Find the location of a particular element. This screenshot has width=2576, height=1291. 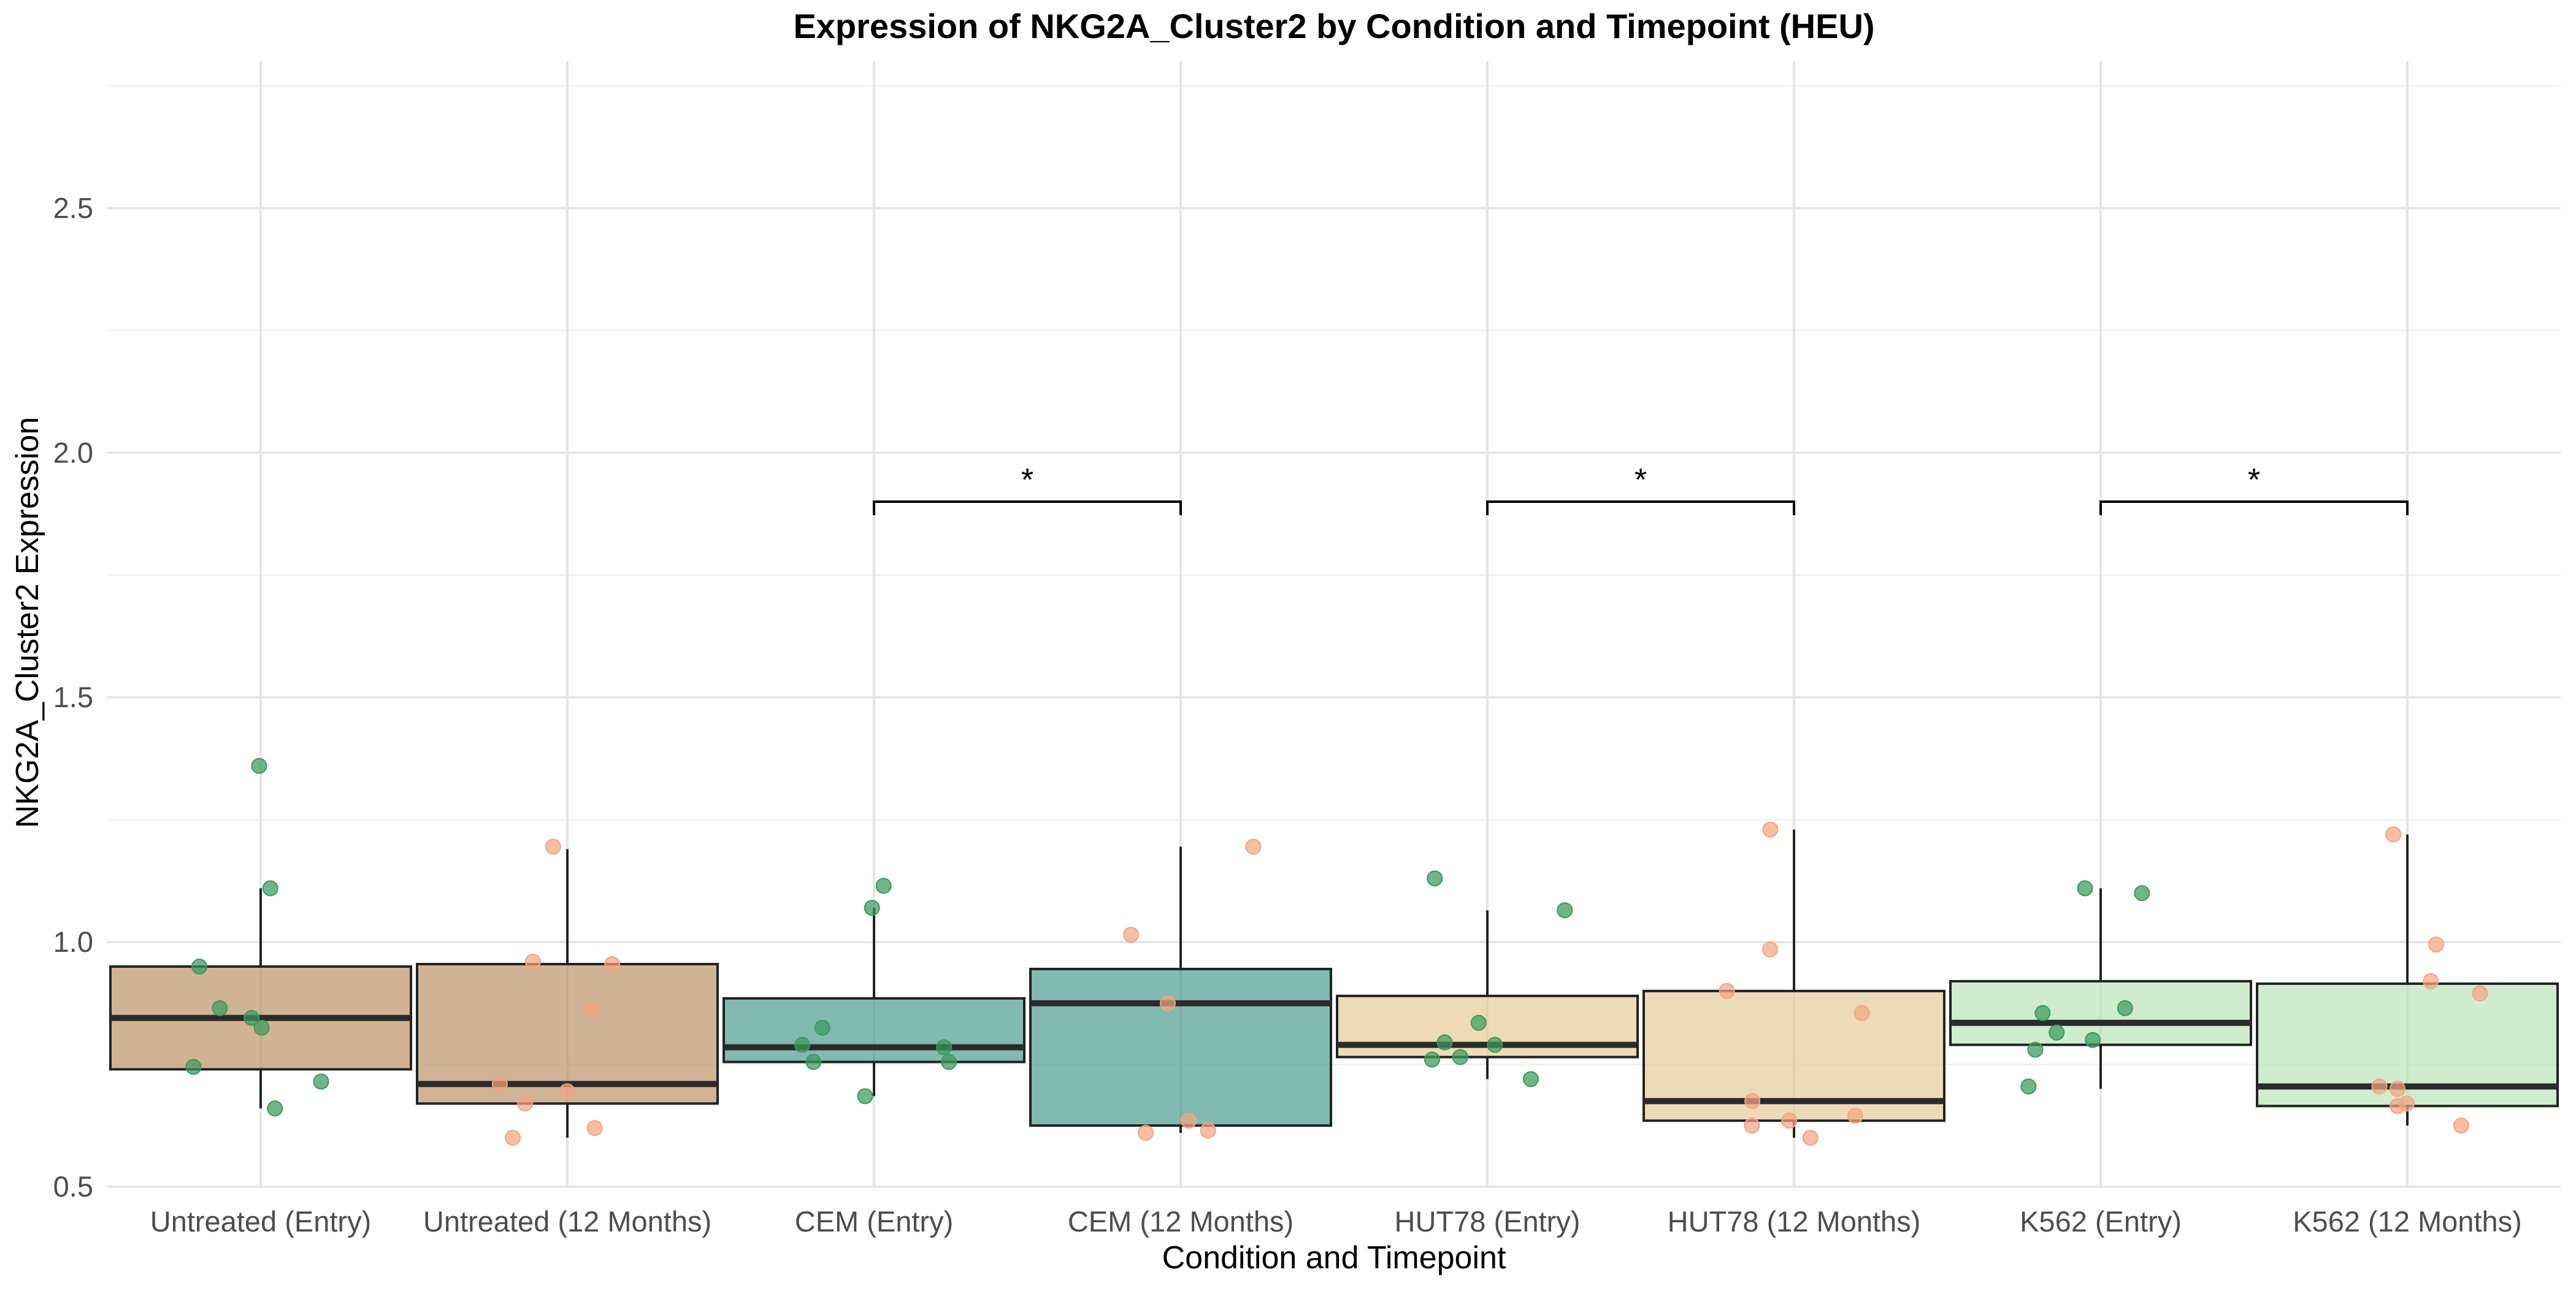

y-tick-label: 1.5 is located at coordinates (73, 697).